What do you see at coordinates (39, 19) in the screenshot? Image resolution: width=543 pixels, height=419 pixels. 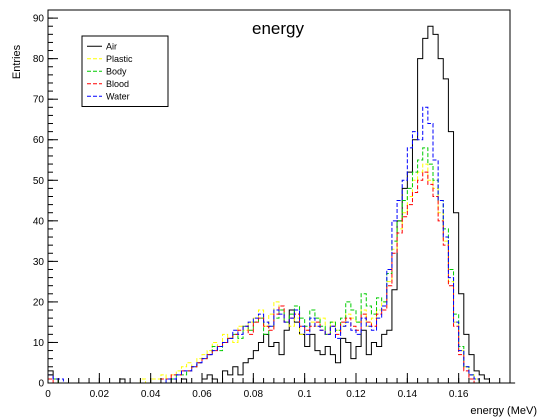 I see `y-tick-label: 90` at bounding box center [39, 19].